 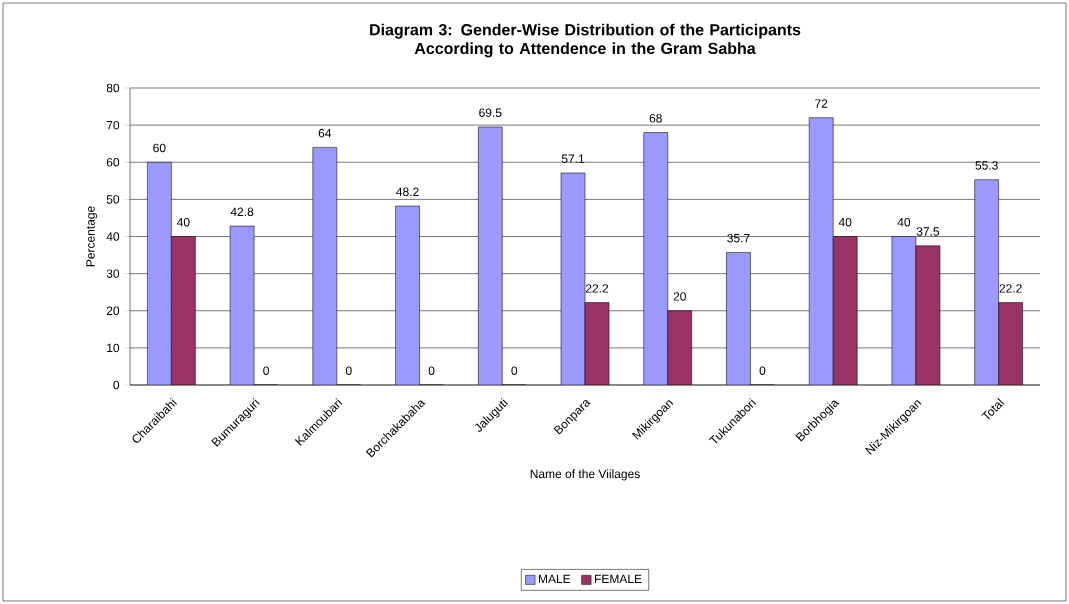 I want to click on data-label: 42.8, so click(x=242, y=212).